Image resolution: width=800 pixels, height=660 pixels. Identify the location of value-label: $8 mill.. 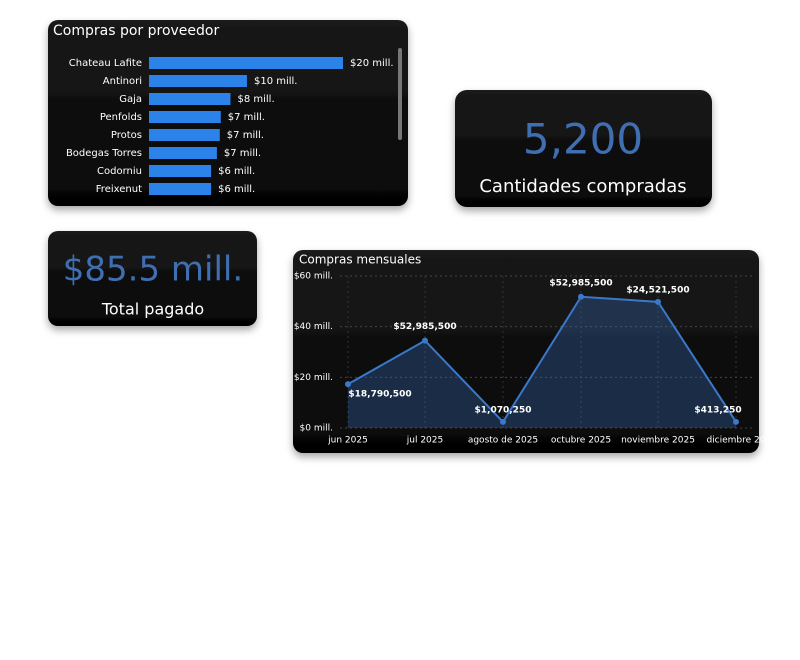
(255, 99).